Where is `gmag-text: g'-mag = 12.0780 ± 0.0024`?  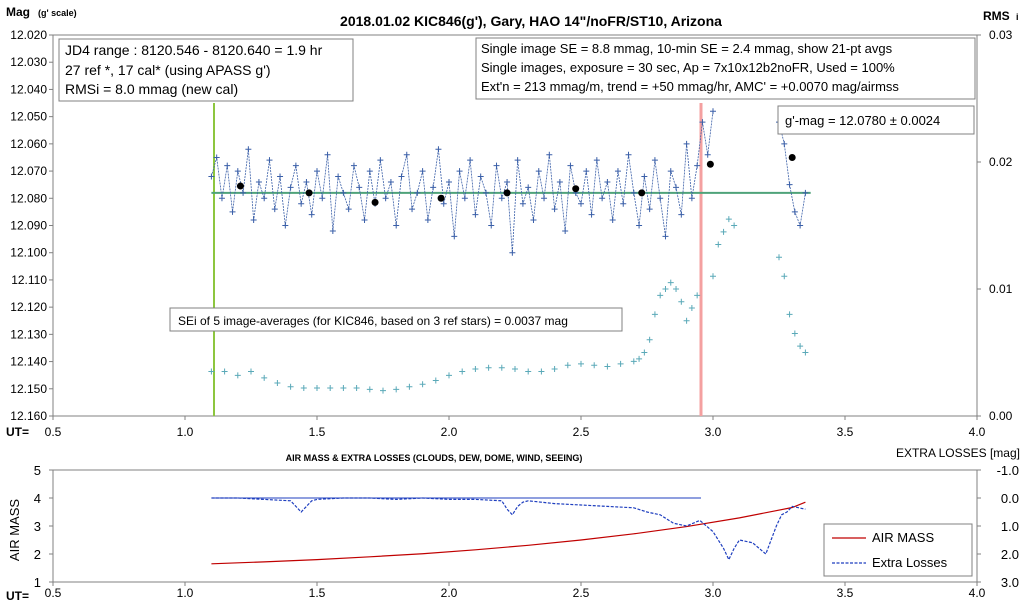
gmag-text: g'-mag = 12.0780 ± 0.0024 is located at coordinates (862, 120).